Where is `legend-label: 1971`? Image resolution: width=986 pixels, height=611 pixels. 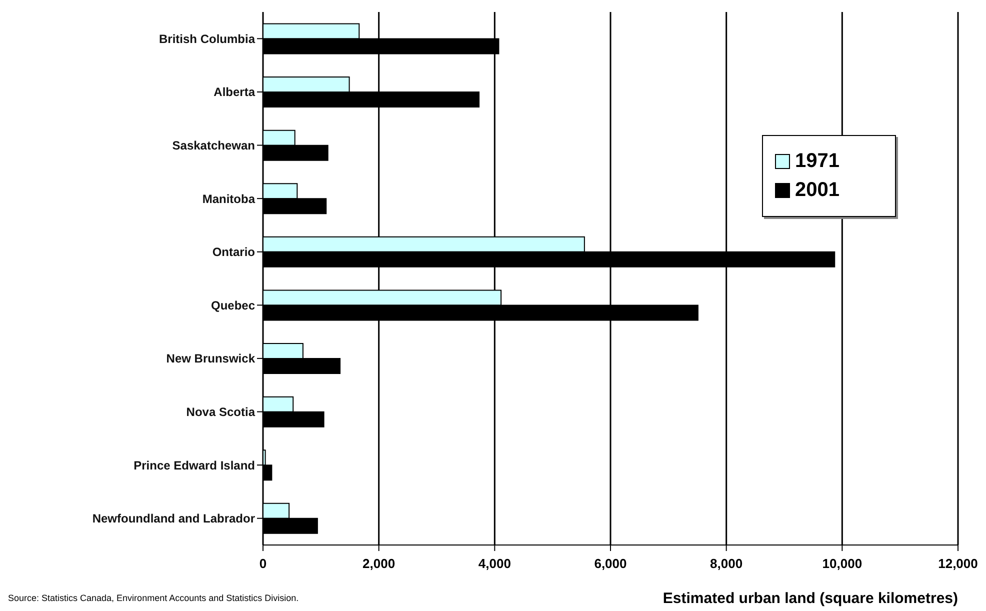 legend-label: 1971 is located at coordinates (817, 161).